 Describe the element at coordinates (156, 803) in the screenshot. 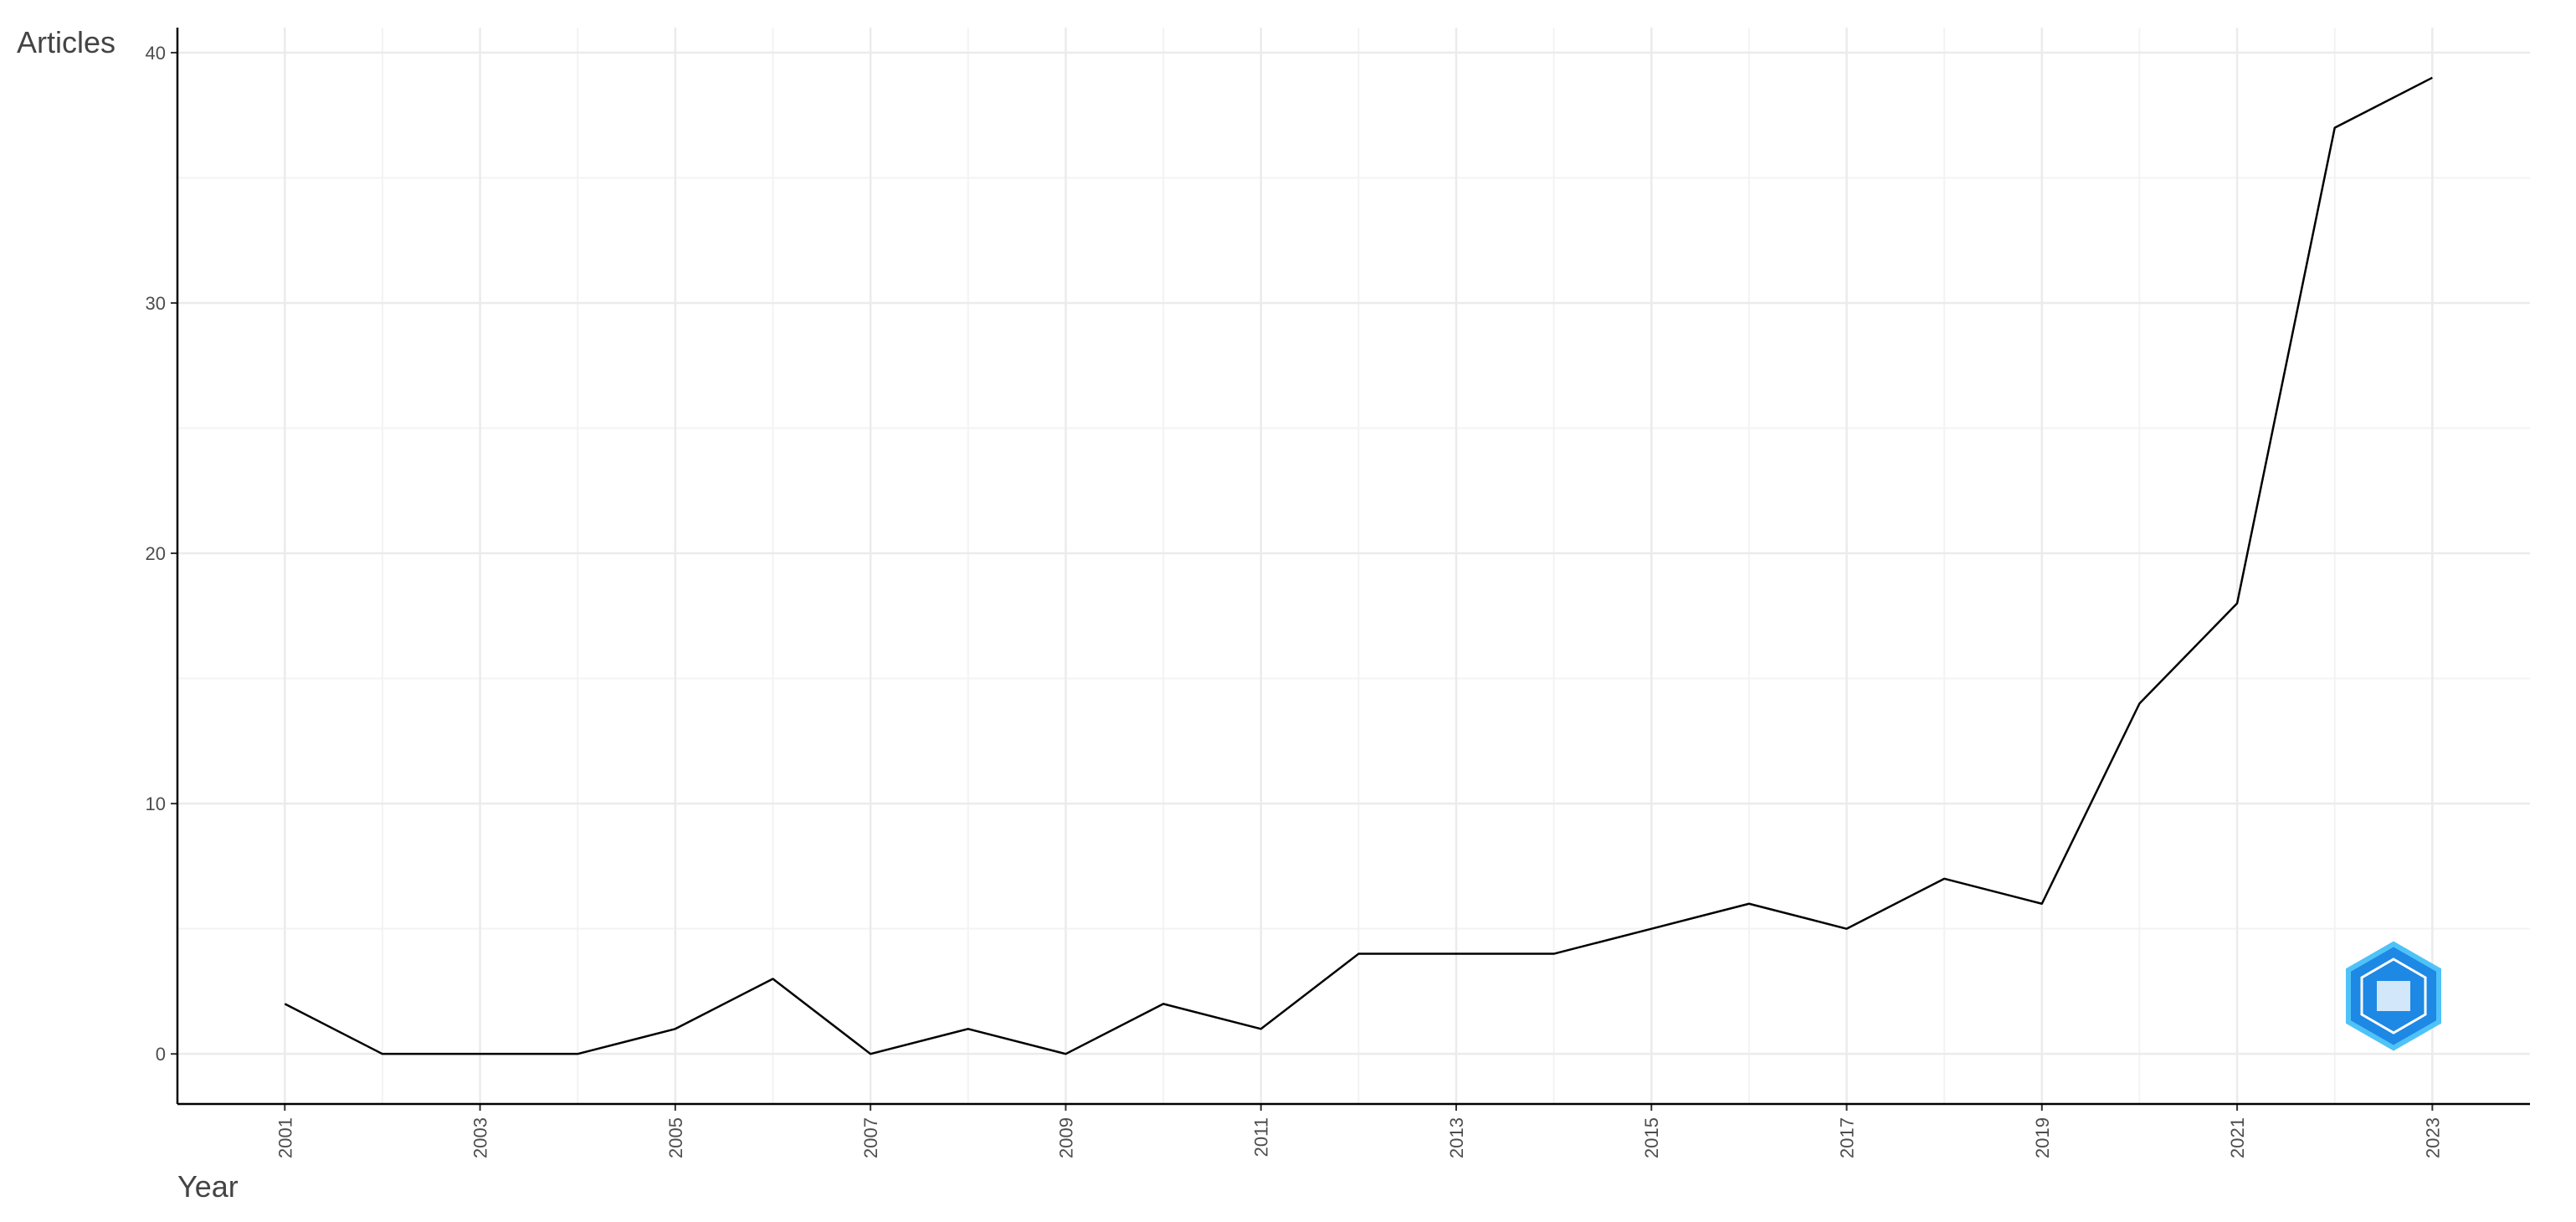

I see `y-tick-label: 10` at that location.